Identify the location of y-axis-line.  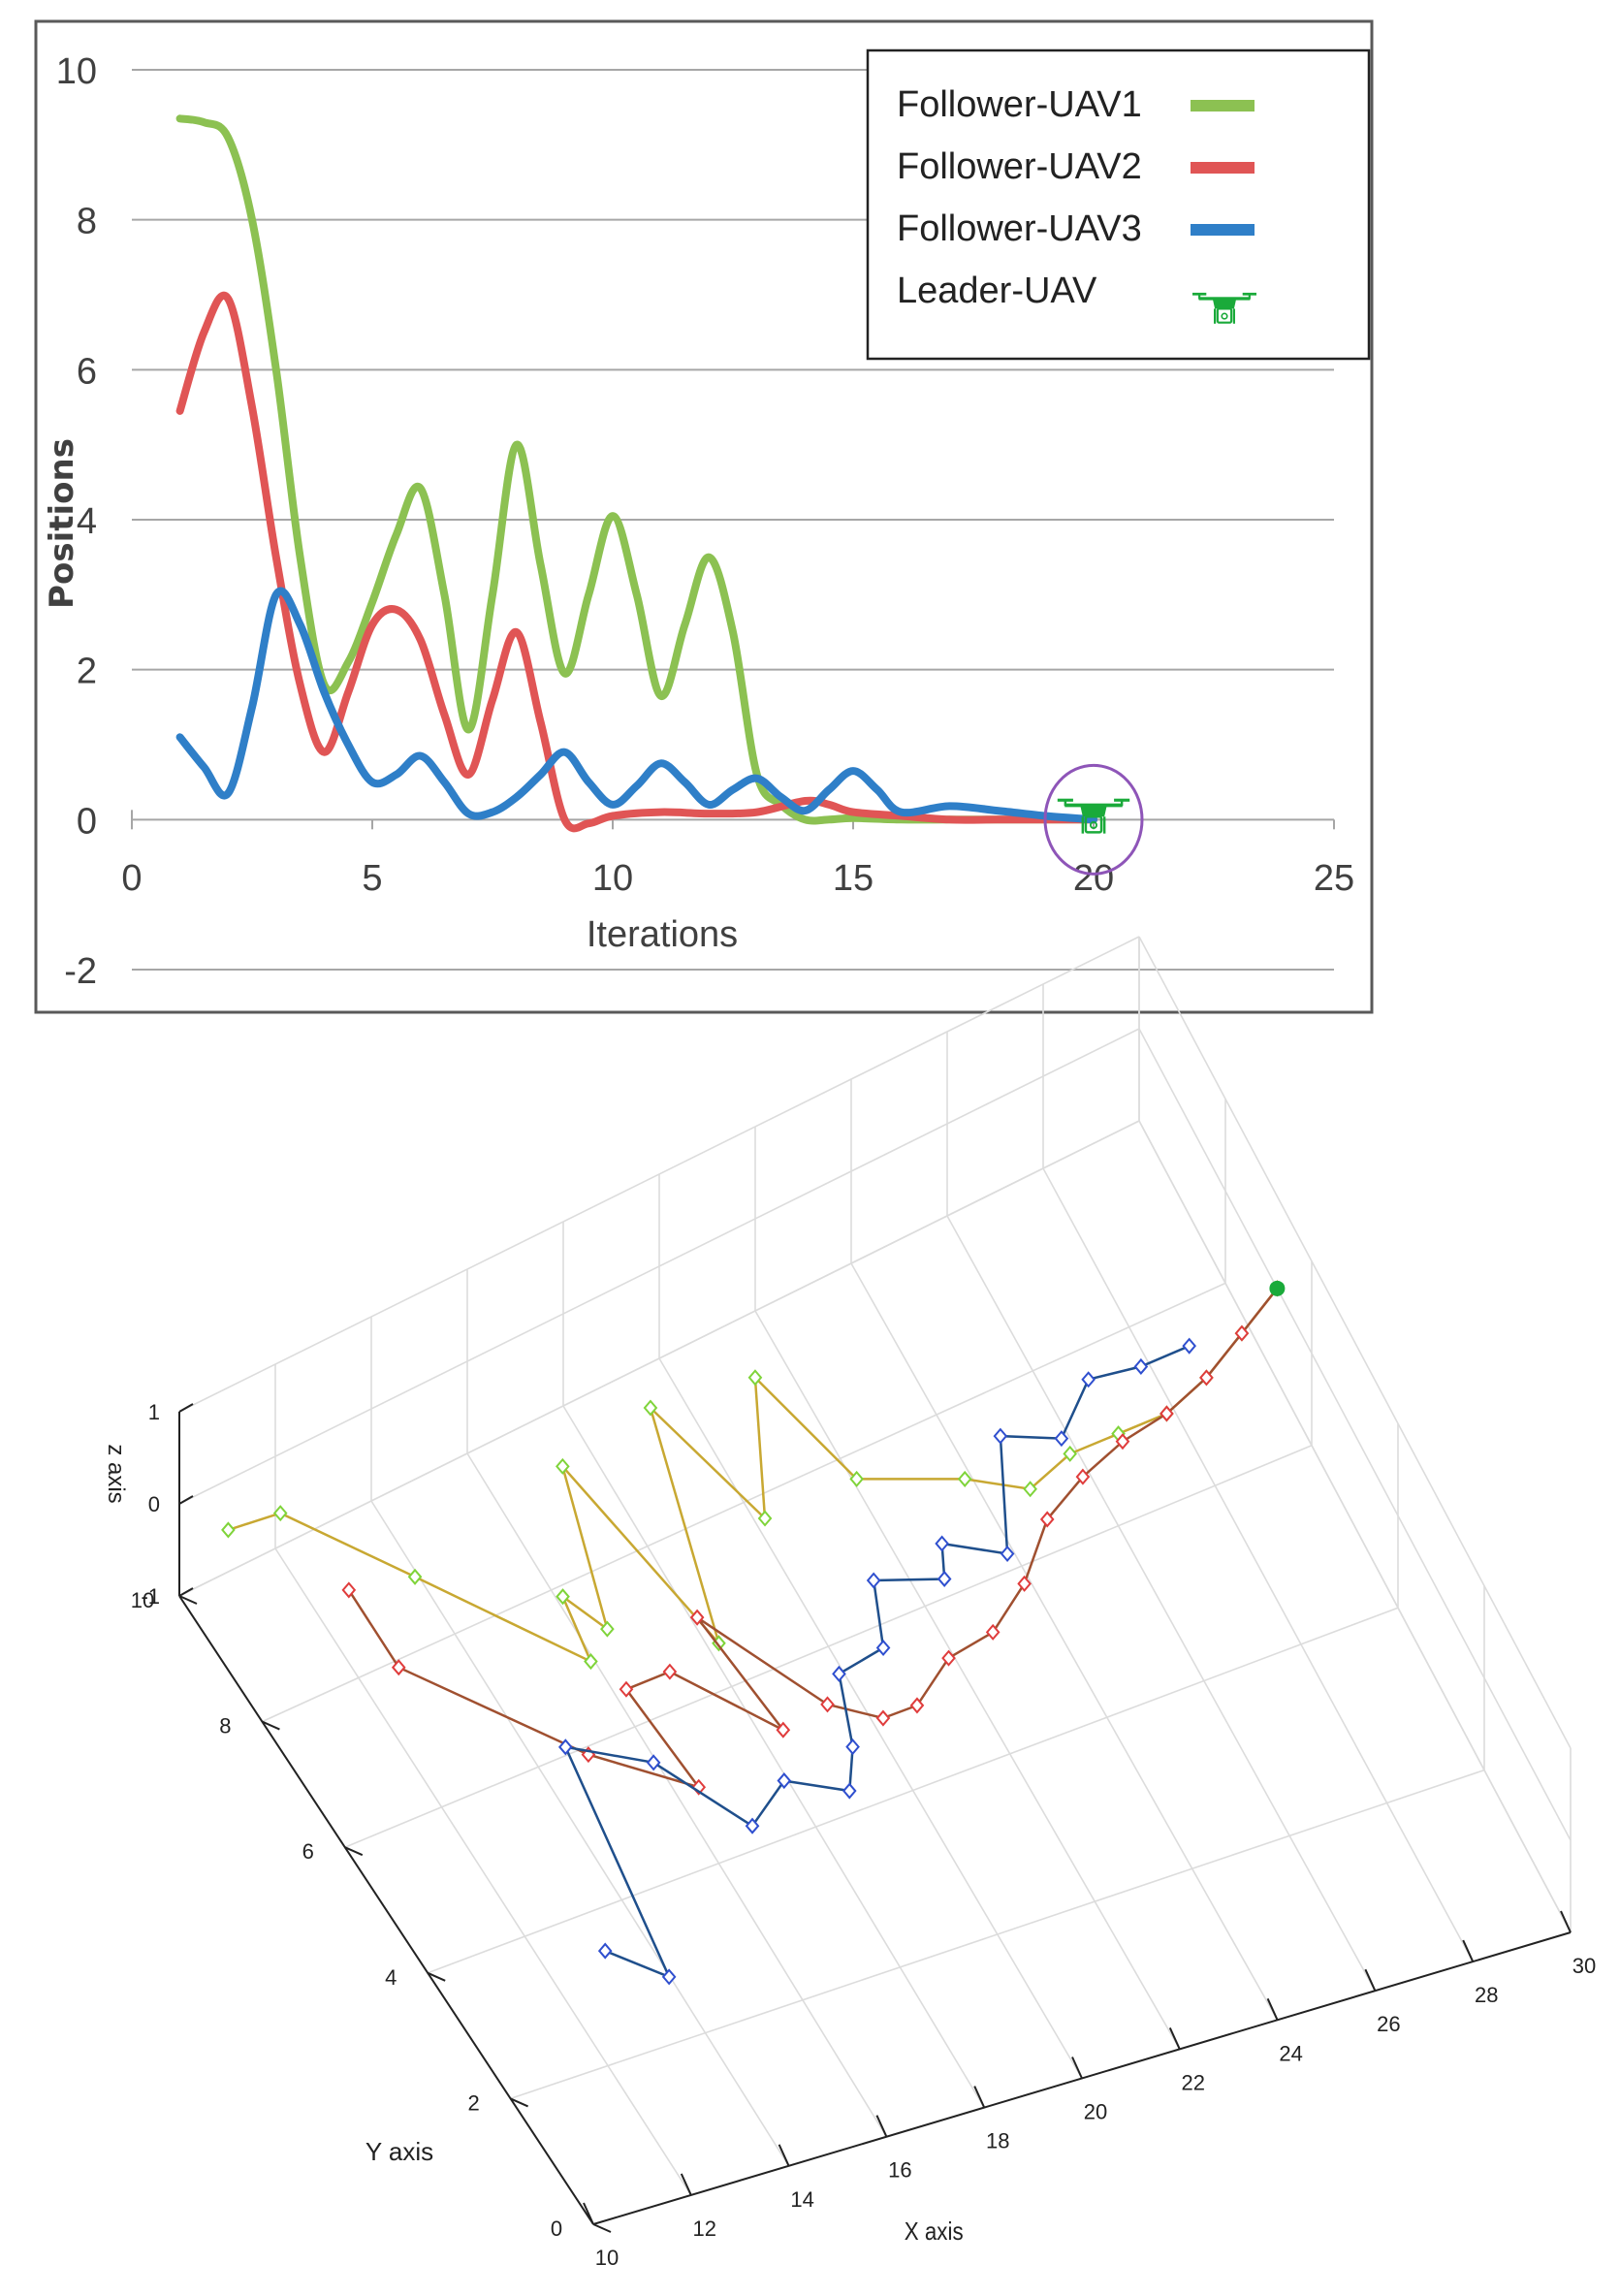
(386, 1910).